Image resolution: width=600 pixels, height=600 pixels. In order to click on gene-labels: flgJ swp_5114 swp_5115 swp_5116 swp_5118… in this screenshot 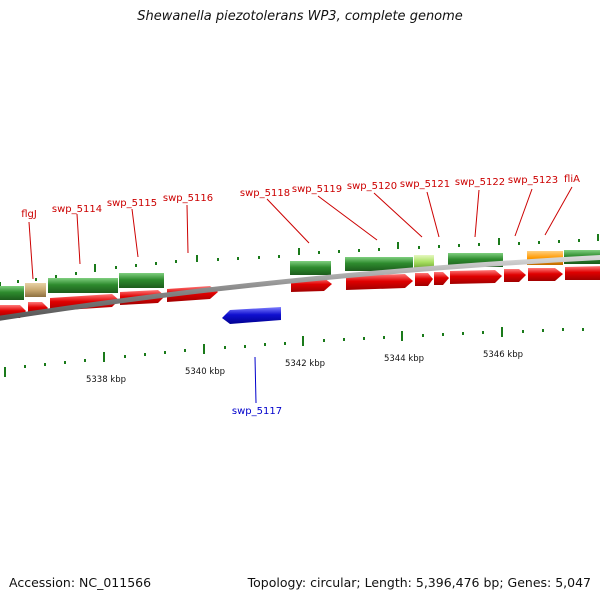, I will do `click(300, 197)`.